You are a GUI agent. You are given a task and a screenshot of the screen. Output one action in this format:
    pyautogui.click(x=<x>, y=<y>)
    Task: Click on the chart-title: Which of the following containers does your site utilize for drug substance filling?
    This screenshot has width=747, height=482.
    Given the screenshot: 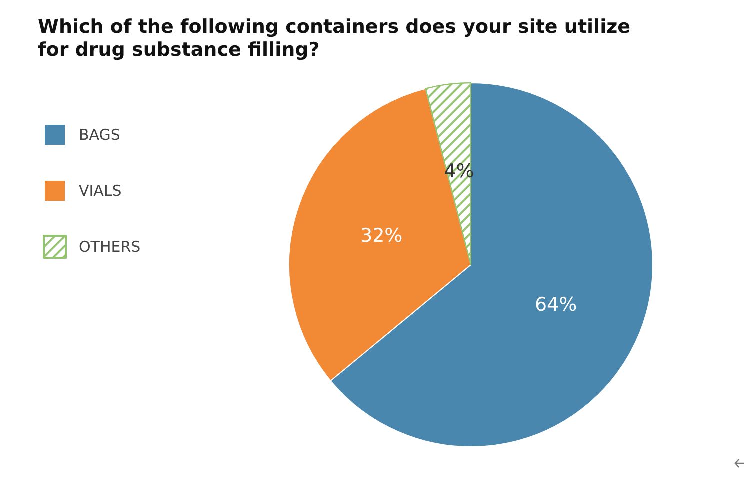 What is the action you would take?
    pyautogui.click(x=335, y=39)
    